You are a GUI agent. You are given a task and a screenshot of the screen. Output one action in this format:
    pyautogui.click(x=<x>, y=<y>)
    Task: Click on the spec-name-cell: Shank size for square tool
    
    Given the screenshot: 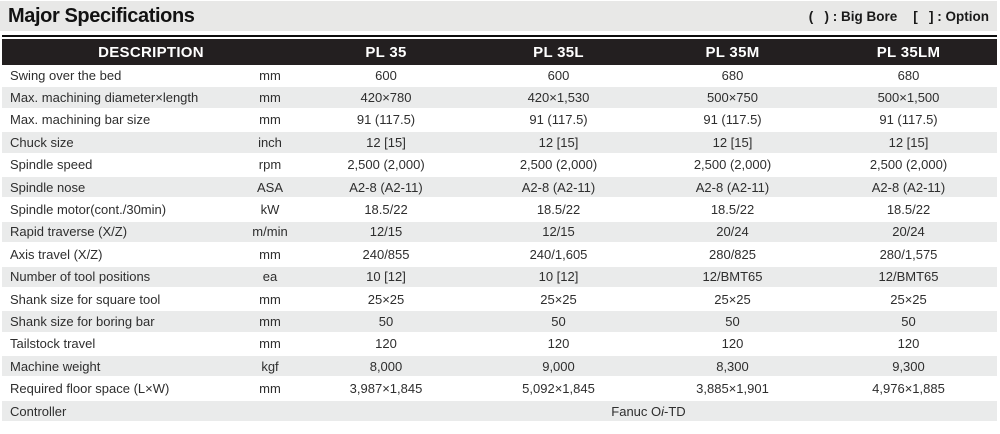 What is the action you would take?
    pyautogui.click(x=121, y=300)
    